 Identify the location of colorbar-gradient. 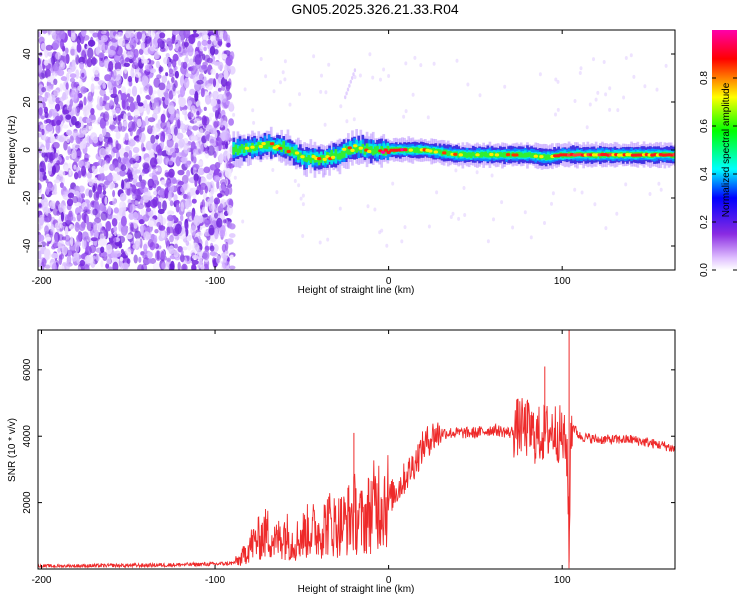
(724, 150).